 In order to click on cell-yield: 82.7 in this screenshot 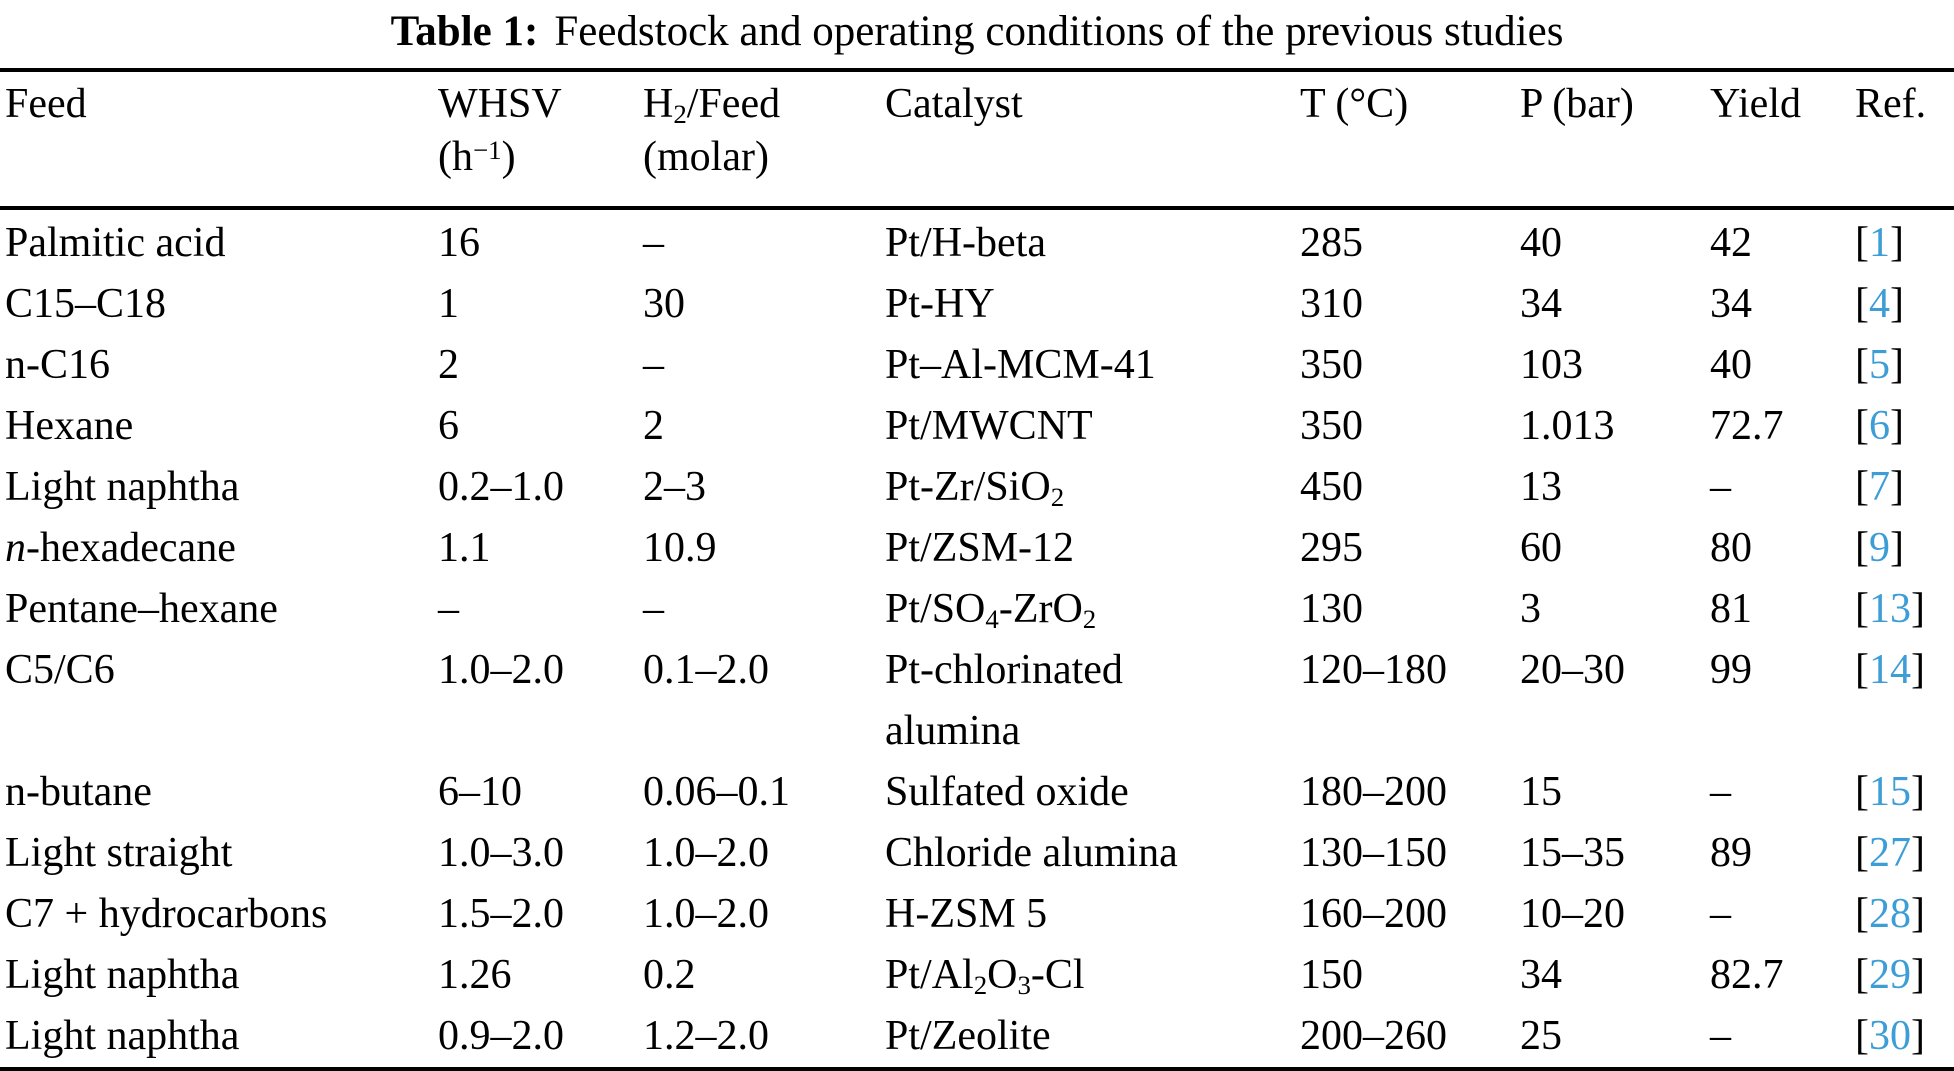, I will do `click(1747, 975)`.